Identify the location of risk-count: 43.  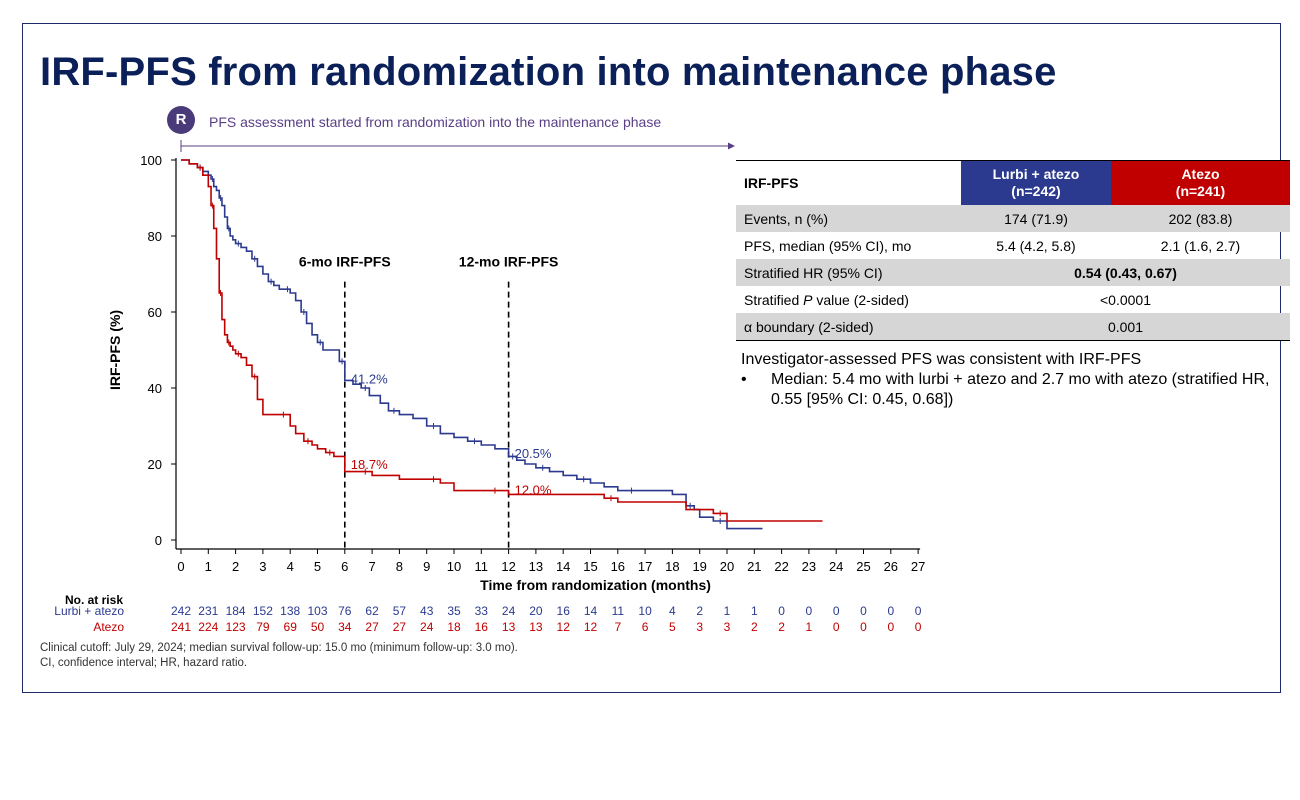
(427, 611).